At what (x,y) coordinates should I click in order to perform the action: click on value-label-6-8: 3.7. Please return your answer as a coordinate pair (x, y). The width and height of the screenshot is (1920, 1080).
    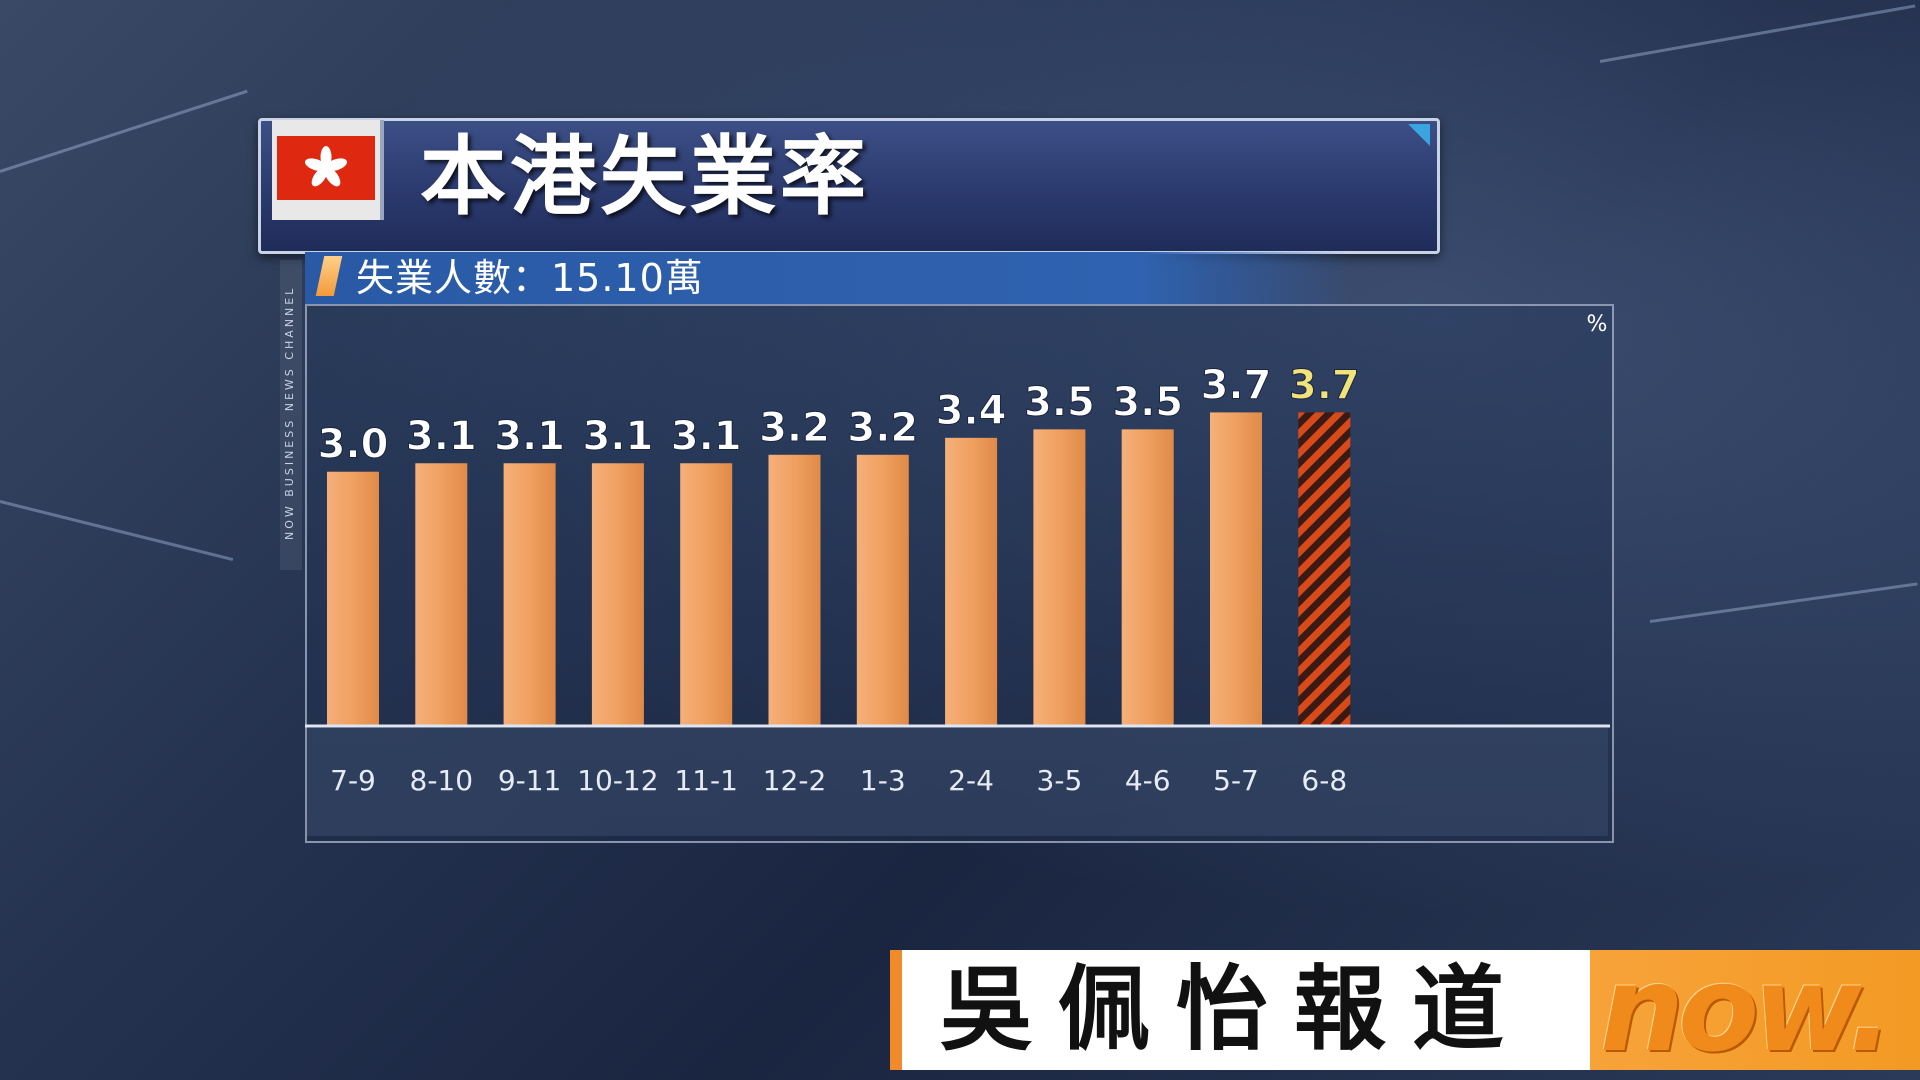
    Looking at the image, I should click on (1324, 385).